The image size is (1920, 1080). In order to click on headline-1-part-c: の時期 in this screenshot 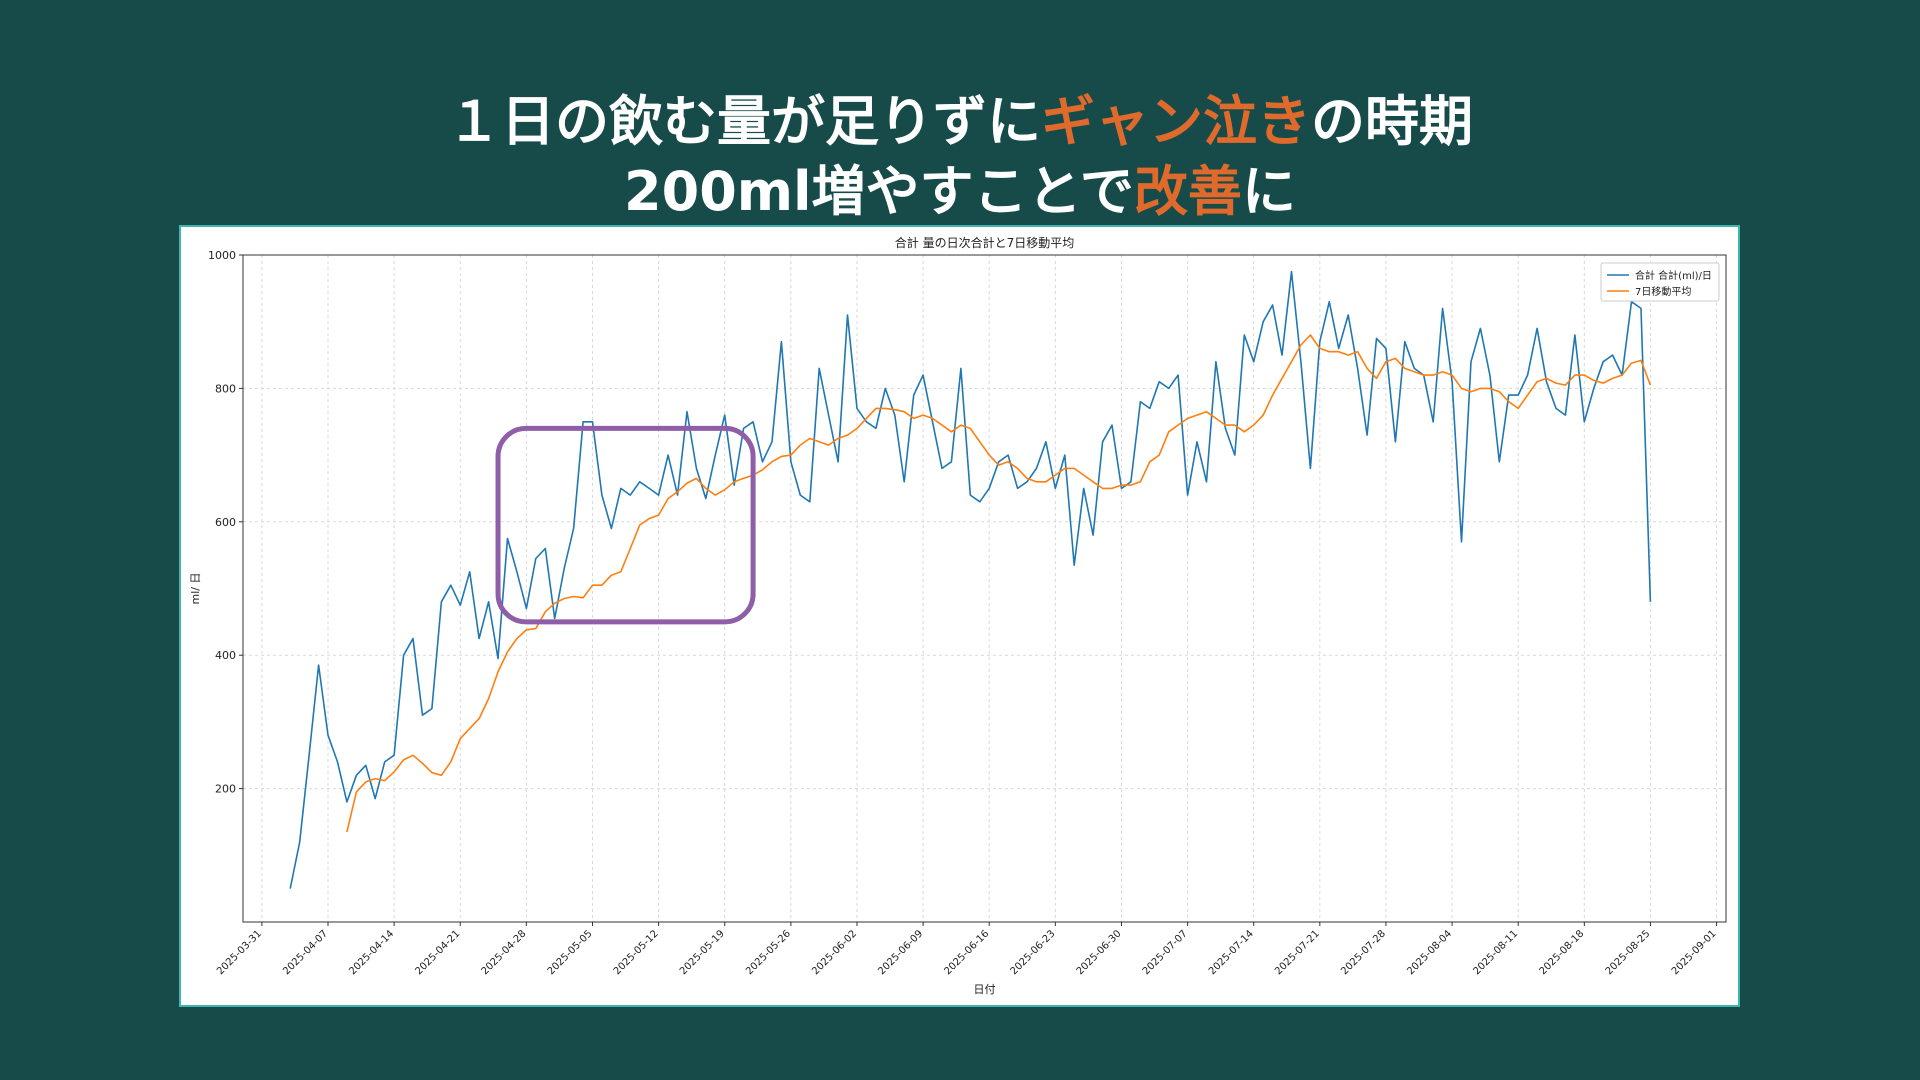, I will do `click(1392, 121)`.